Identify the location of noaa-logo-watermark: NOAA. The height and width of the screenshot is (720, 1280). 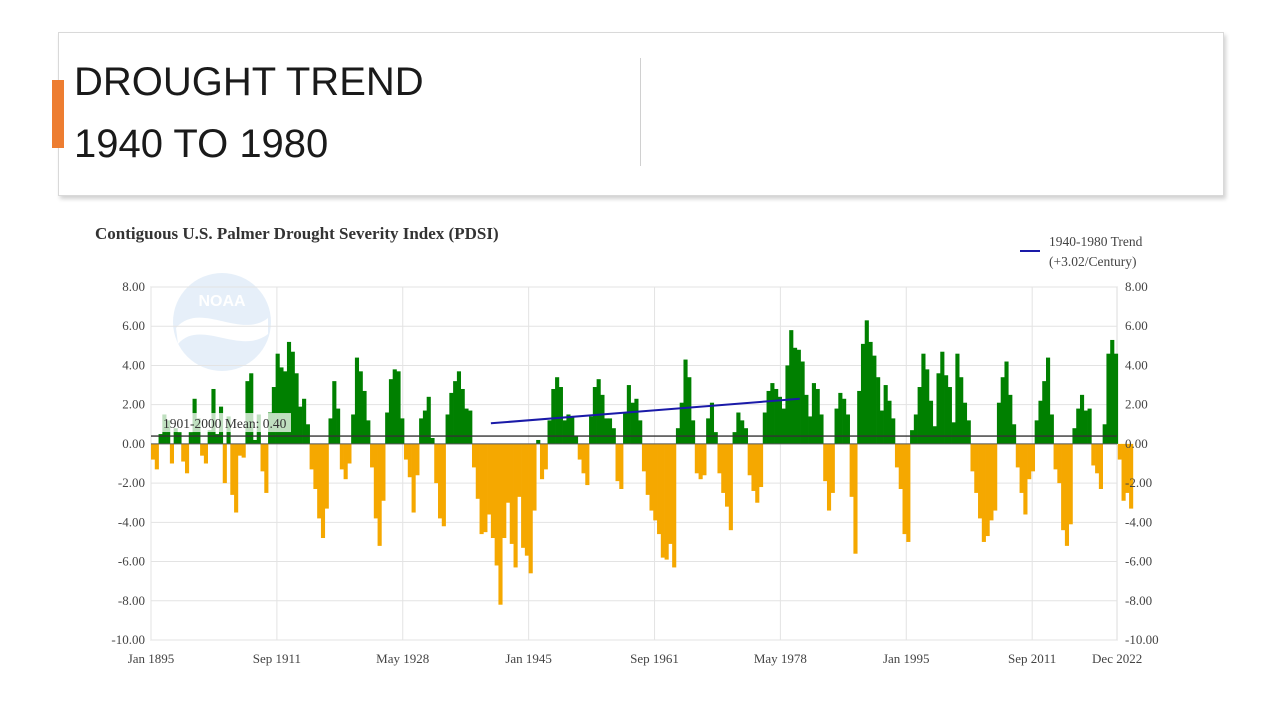
(222, 322).